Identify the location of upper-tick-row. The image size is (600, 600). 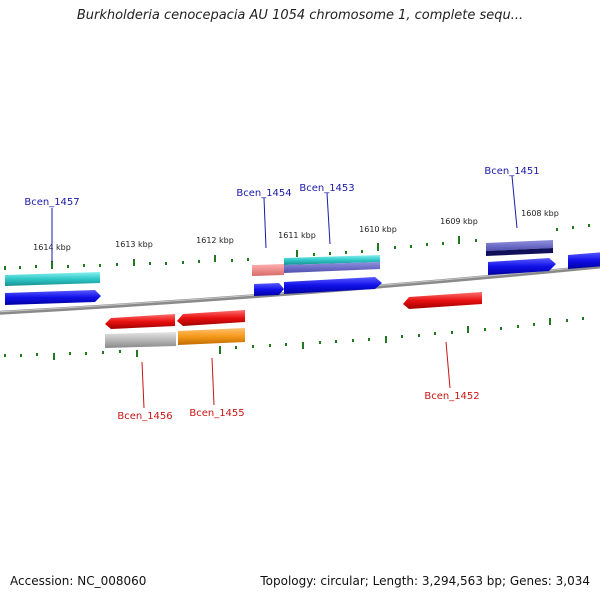
(297, 247).